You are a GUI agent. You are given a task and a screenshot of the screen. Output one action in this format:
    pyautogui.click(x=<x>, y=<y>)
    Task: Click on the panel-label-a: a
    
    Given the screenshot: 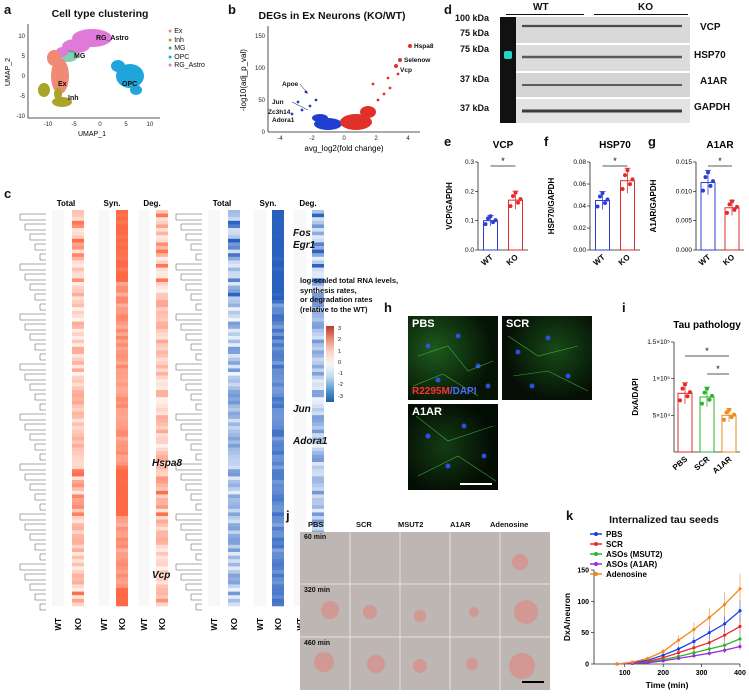 What is the action you would take?
    pyautogui.click(x=8, y=9)
    